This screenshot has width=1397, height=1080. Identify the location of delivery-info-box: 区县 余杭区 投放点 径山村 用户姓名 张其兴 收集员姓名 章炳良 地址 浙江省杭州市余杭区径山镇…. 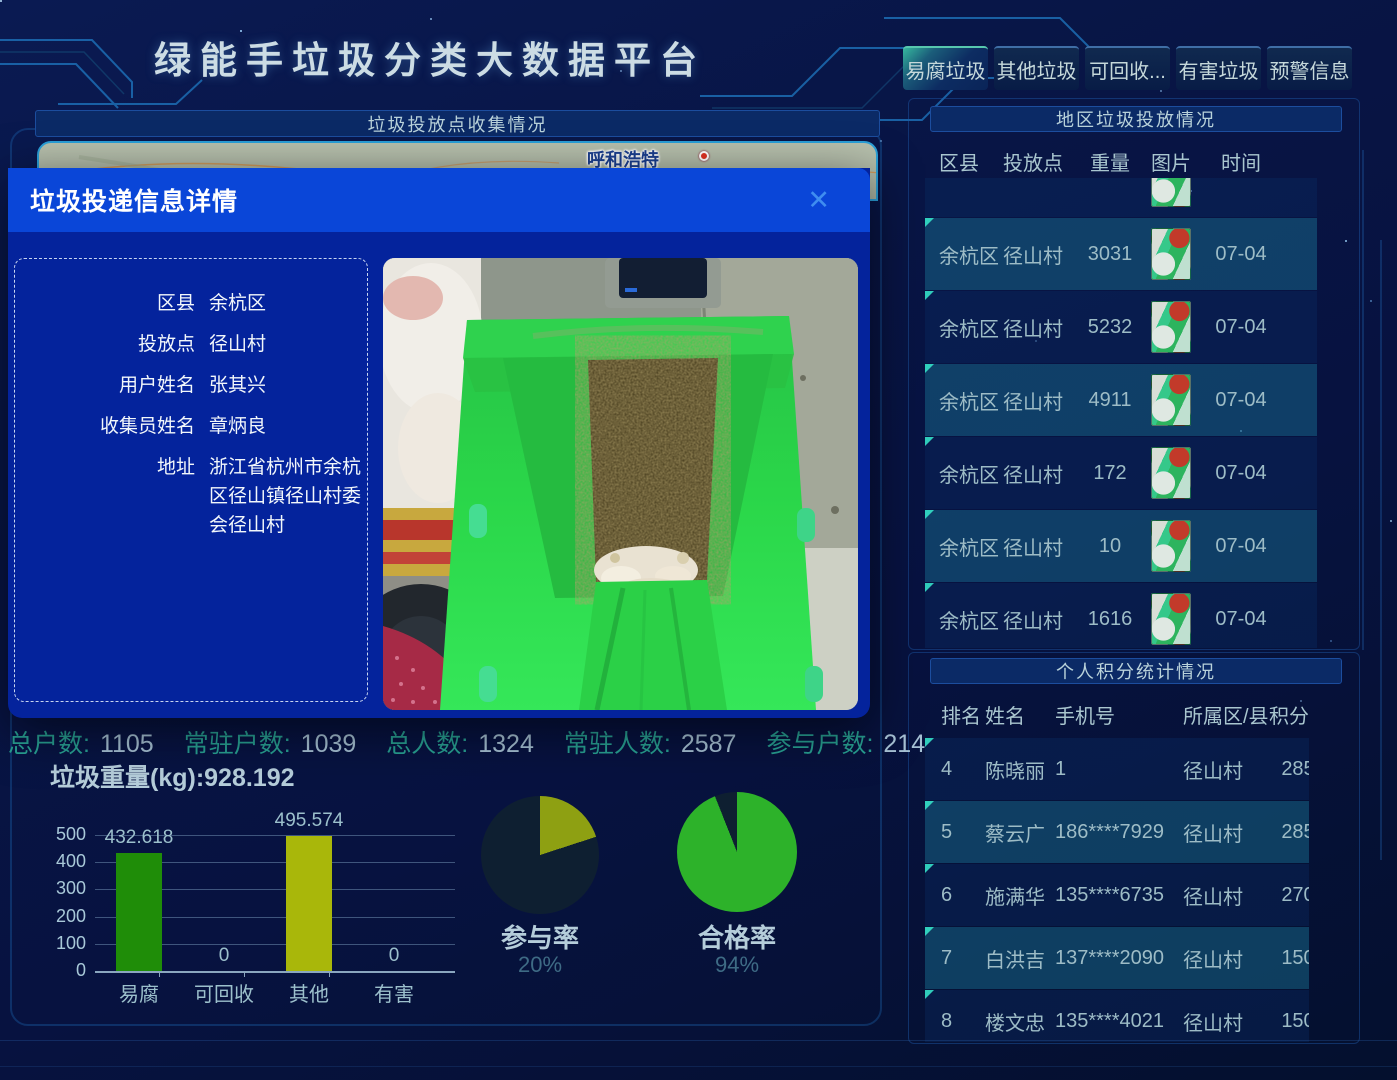
(191, 480).